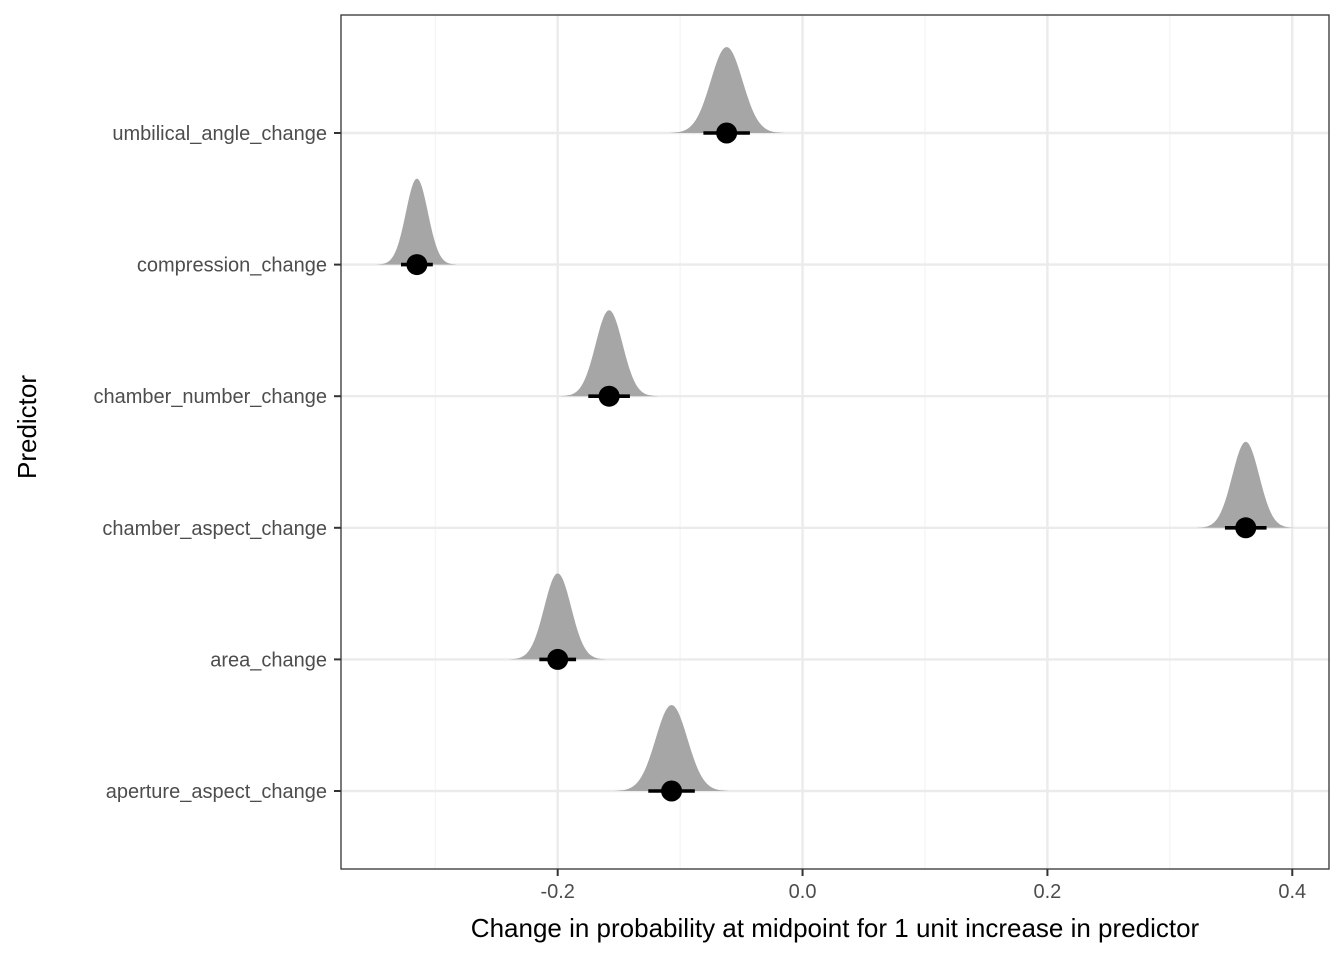 The image size is (1344, 960). What do you see at coordinates (558, 659) in the screenshot?
I see `point-area_change` at bounding box center [558, 659].